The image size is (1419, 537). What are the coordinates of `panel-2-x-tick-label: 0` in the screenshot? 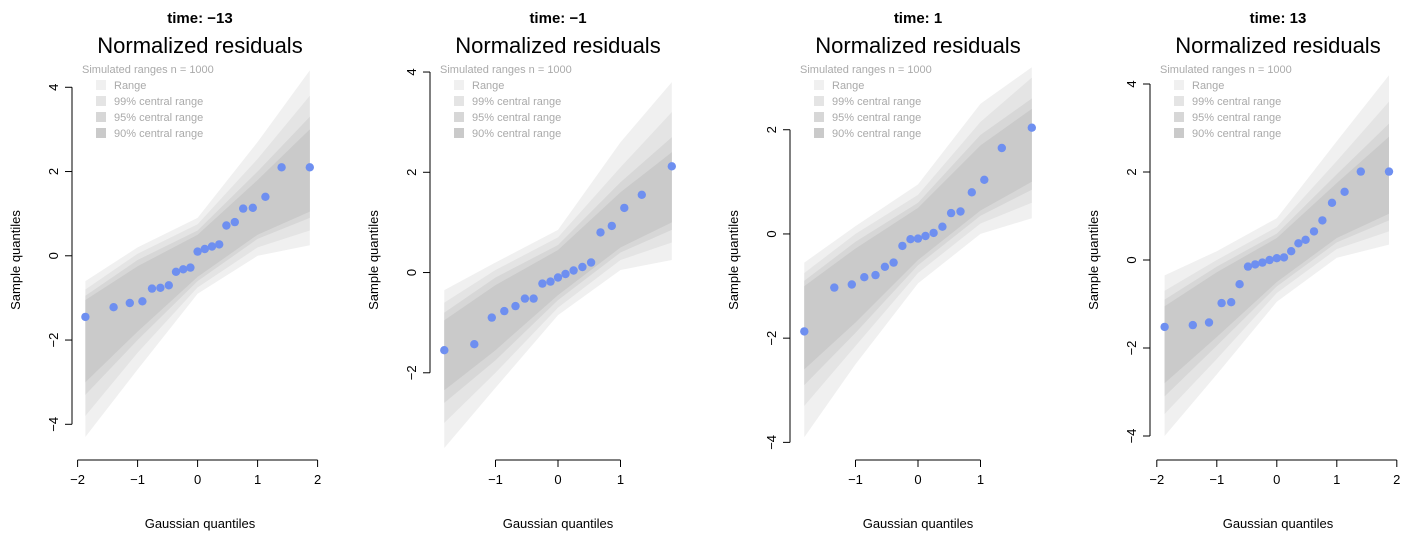 It's located at (557, 479).